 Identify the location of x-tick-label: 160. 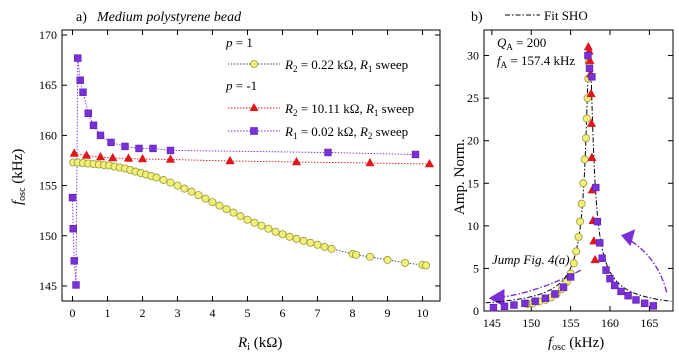
(610, 323).